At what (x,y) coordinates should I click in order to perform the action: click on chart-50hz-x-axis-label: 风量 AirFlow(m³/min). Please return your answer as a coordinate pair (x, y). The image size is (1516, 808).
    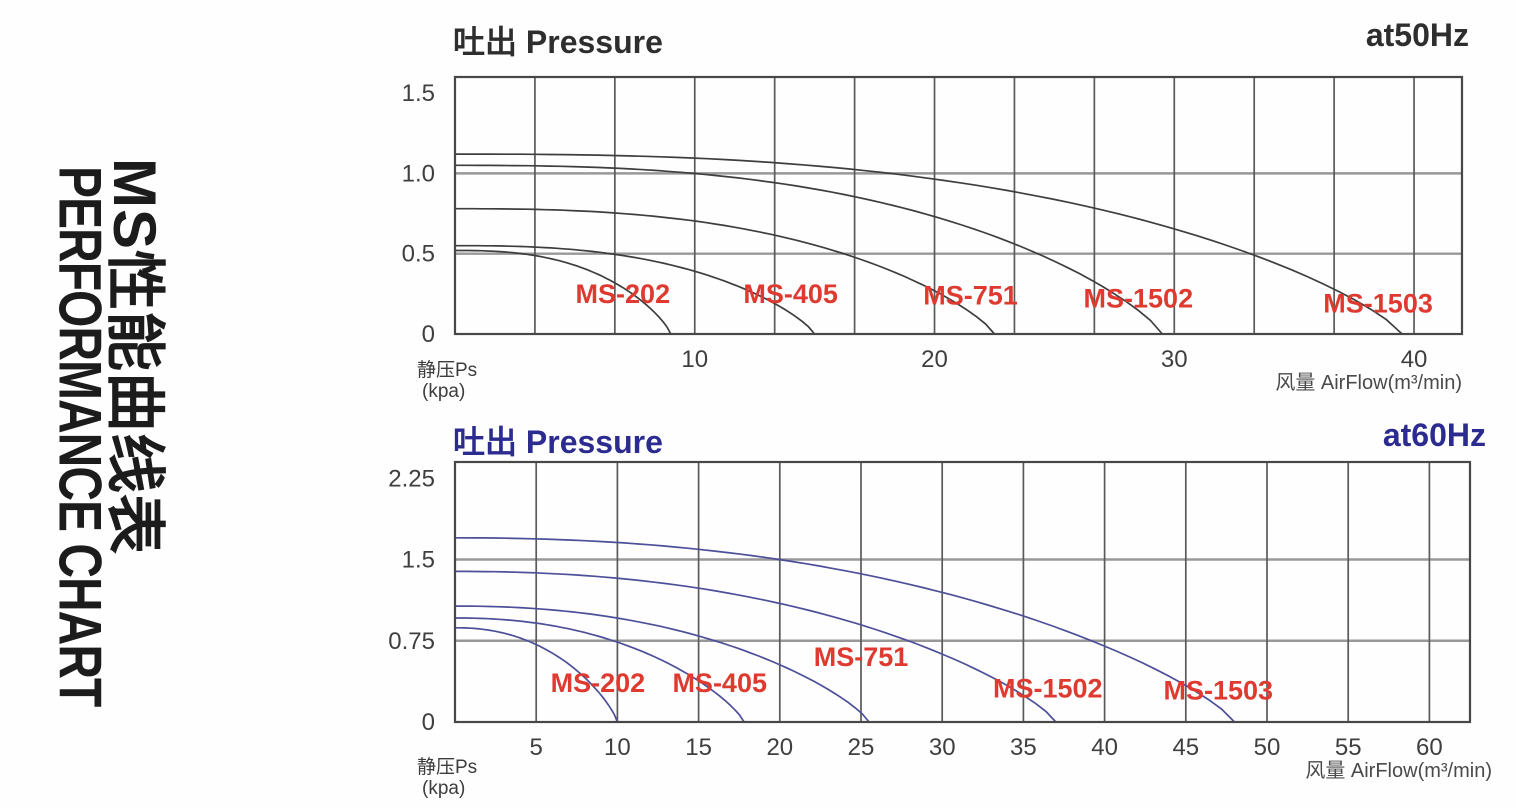
    Looking at the image, I should click on (1368, 383).